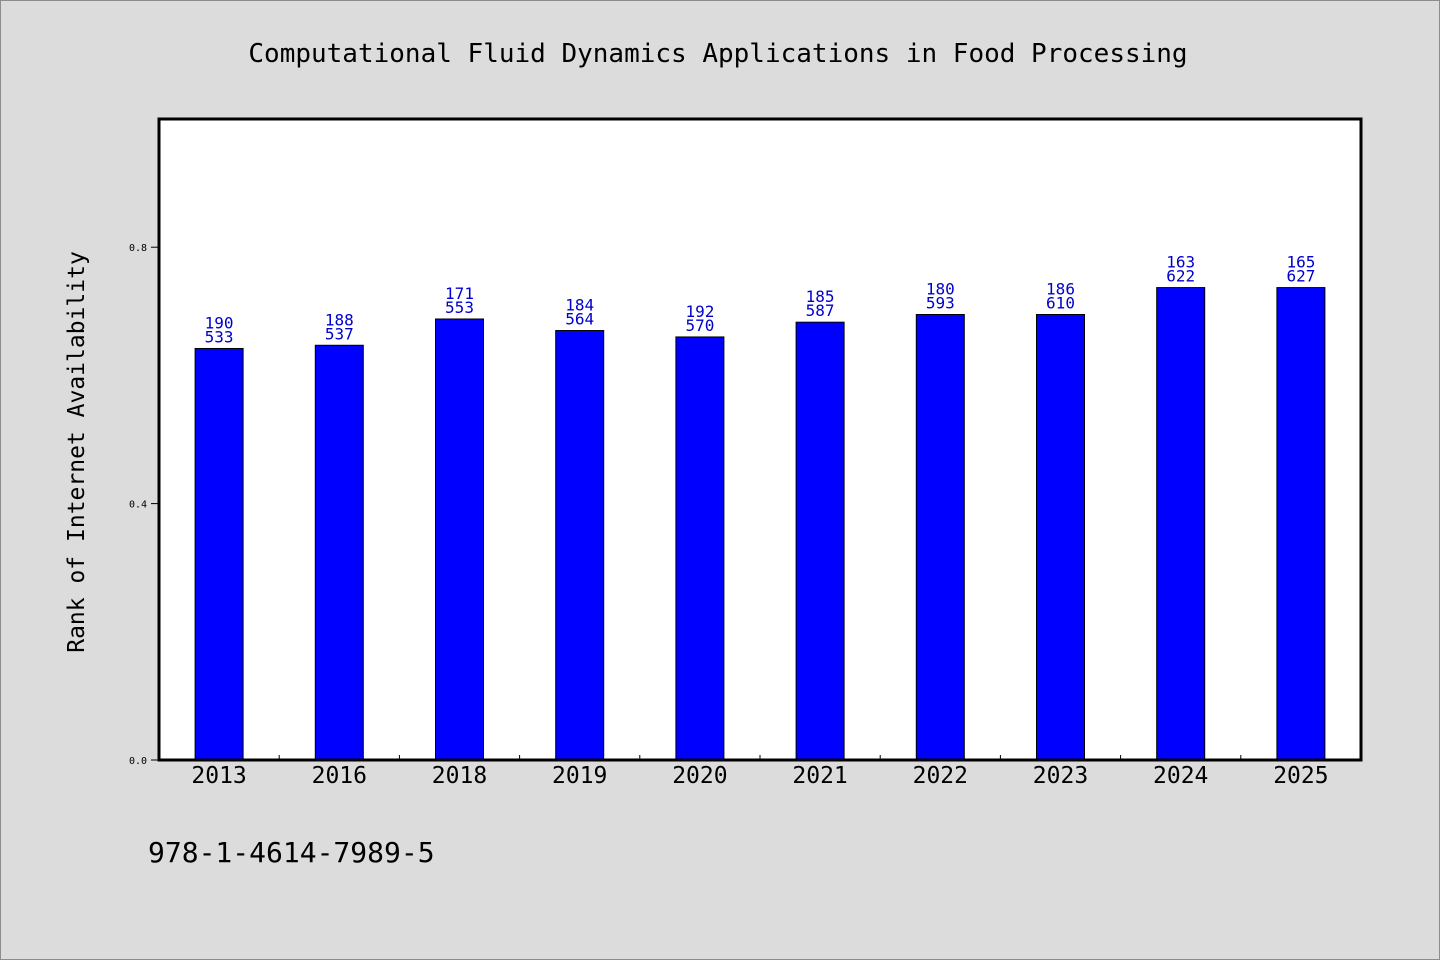 This screenshot has width=1440, height=960. Describe the element at coordinates (940, 776) in the screenshot. I see `x-tick-label-2022: 2022` at that location.